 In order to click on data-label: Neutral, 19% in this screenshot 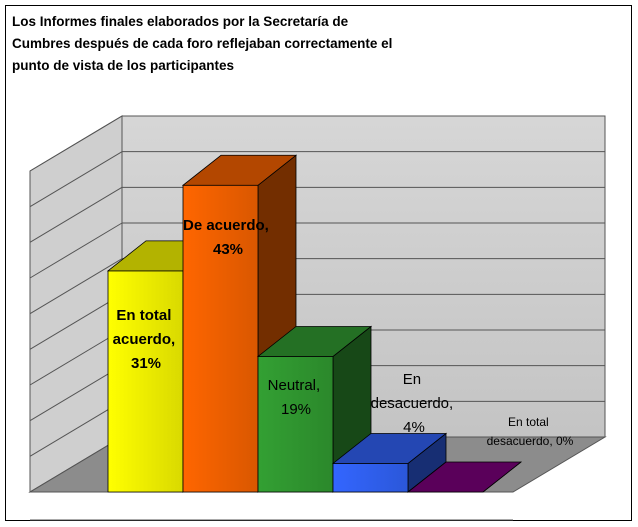, I will do `click(296, 397)`.